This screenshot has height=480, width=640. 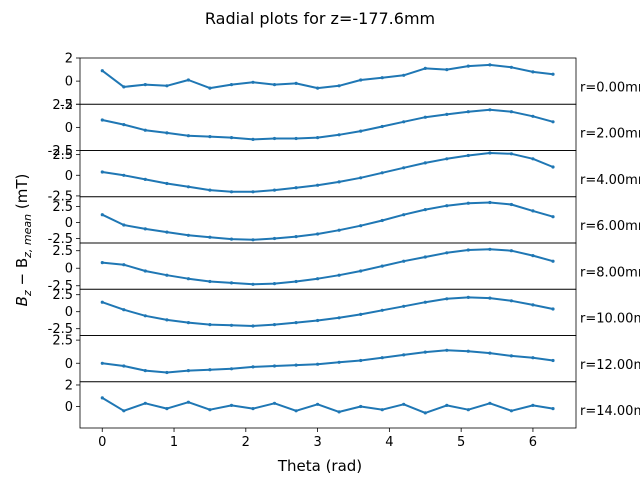 I want to click on y-tick-label-4-0: -2.5, so click(x=60, y=286).